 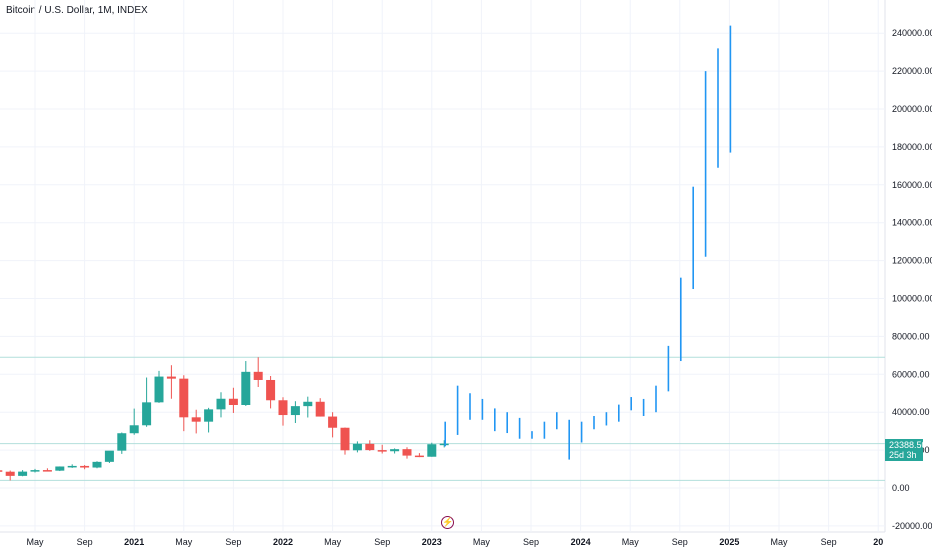 What do you see at coordinates (134, 542) in the screenshot?
I see `x-tick-label: 2021` at bounding box center [134, 542].